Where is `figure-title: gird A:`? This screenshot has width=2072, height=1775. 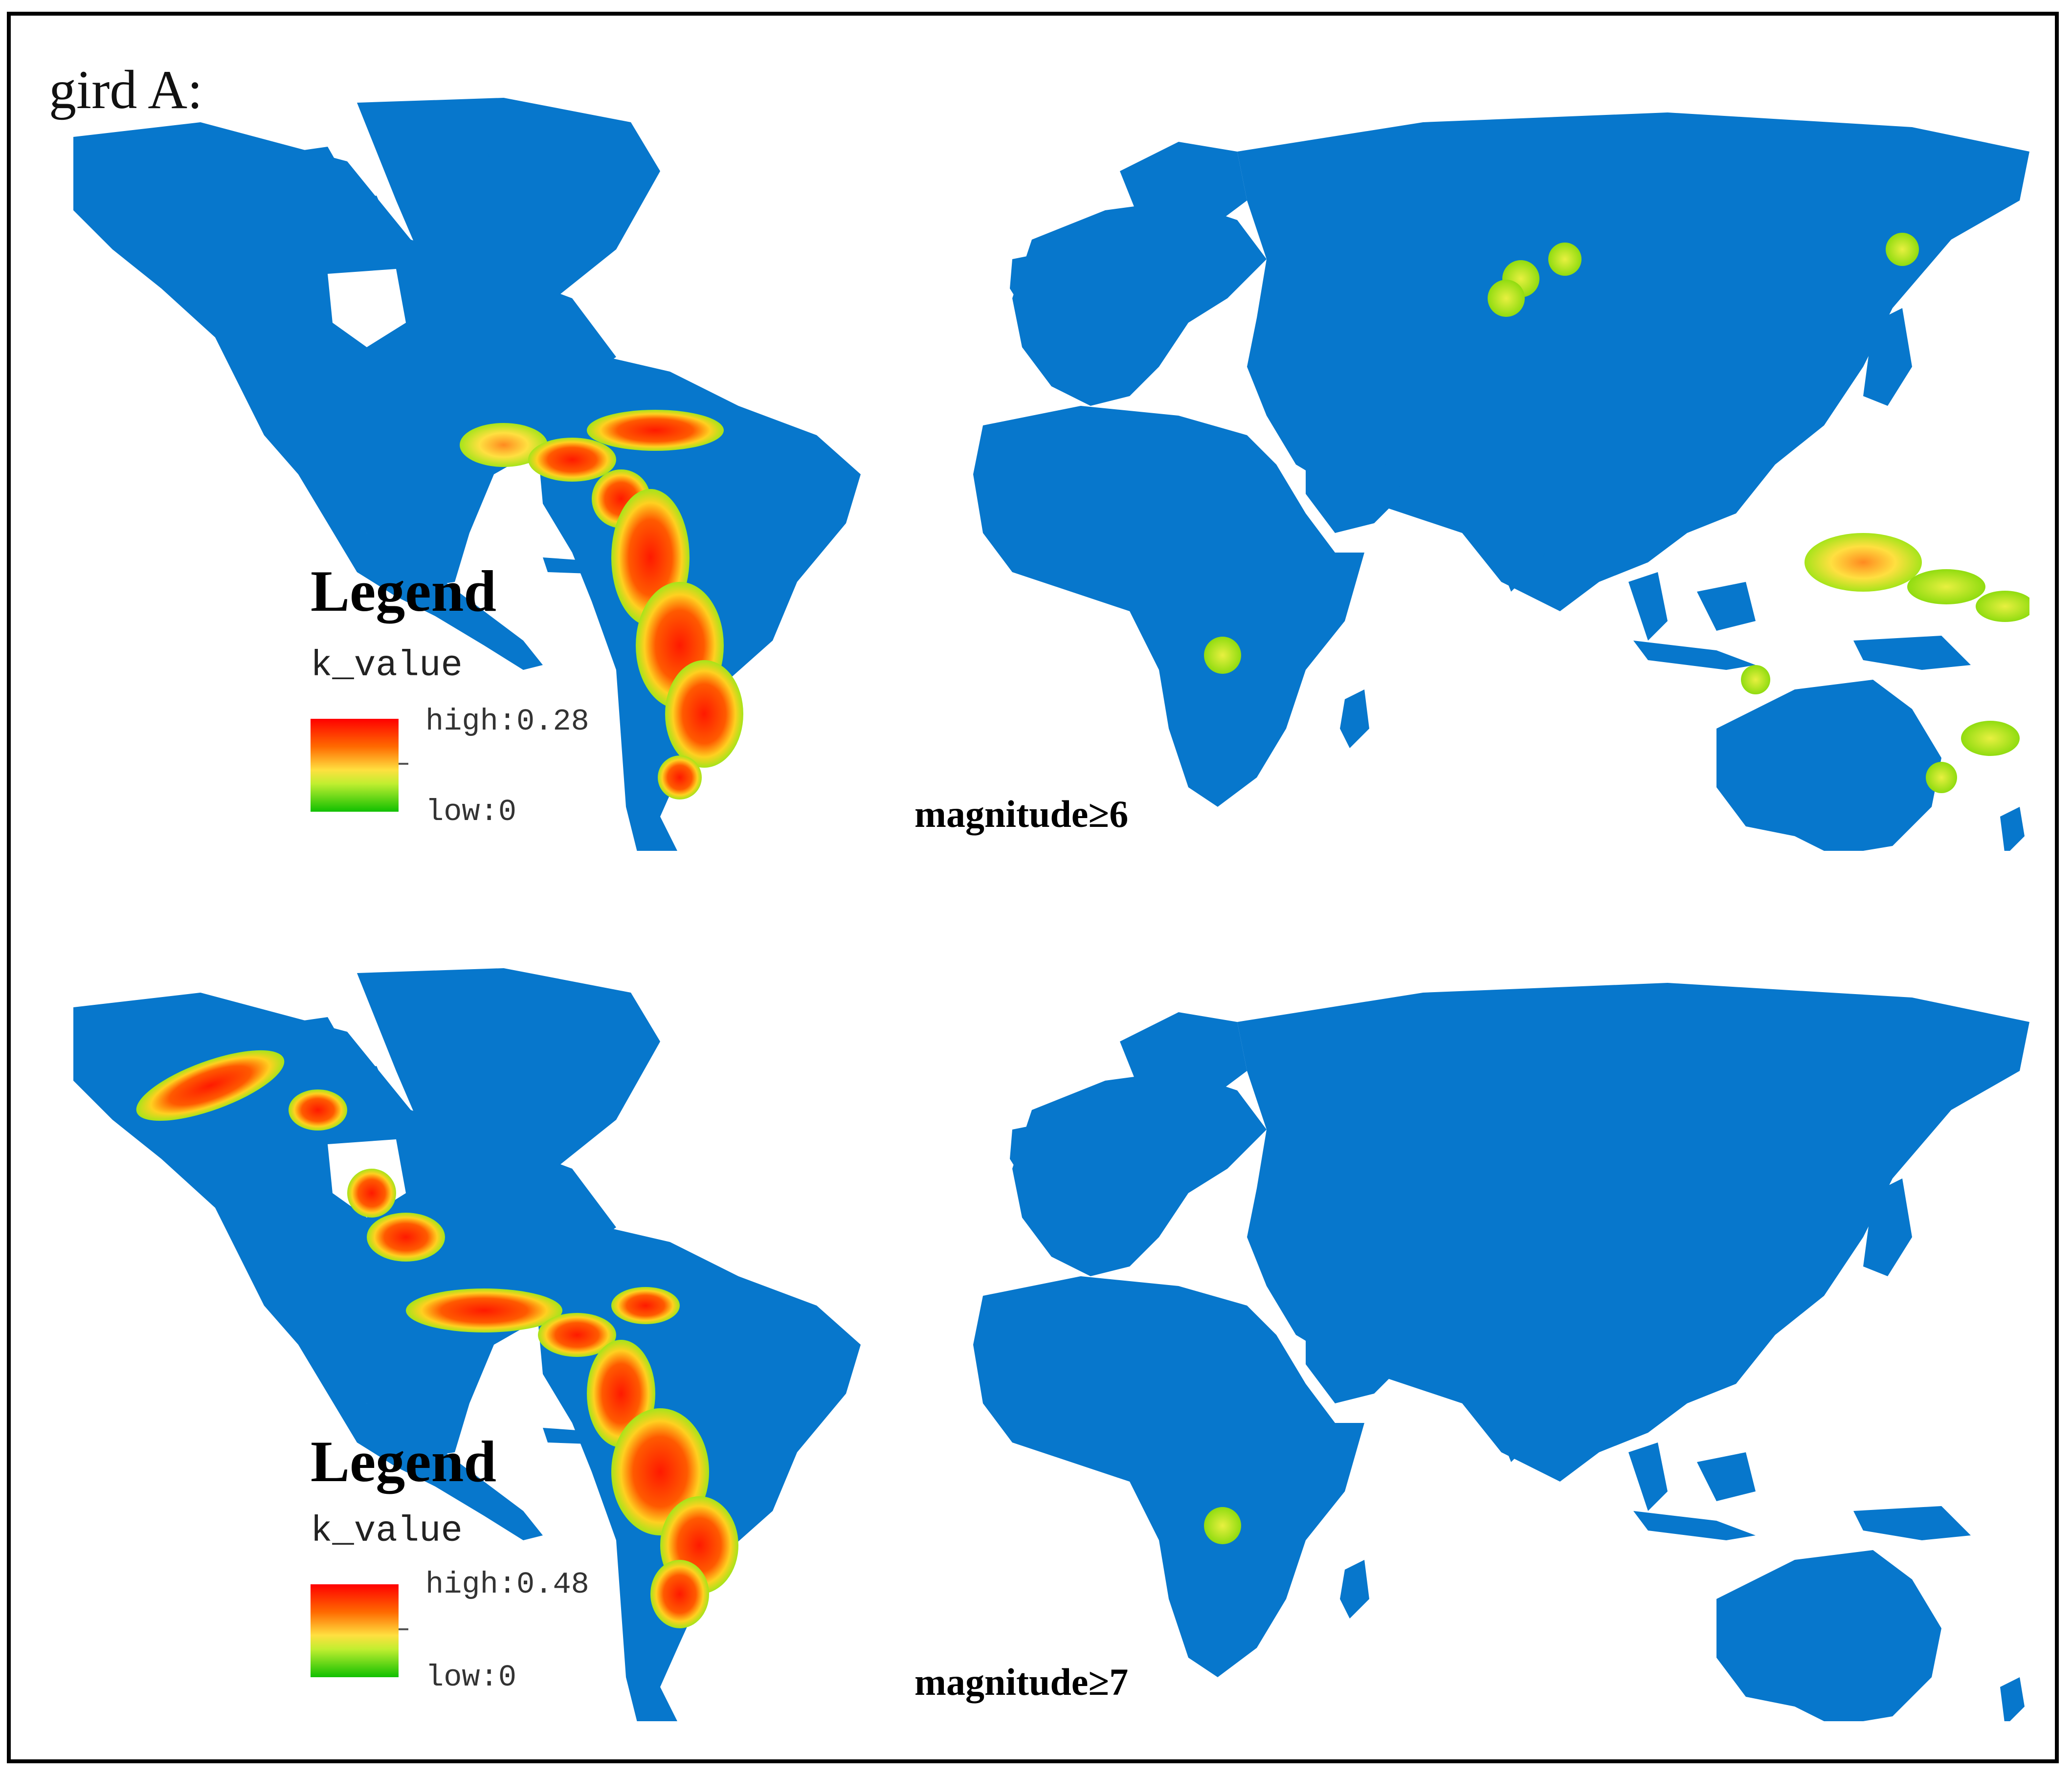
figure-title: gird A: is located at coordinates (126, 90).